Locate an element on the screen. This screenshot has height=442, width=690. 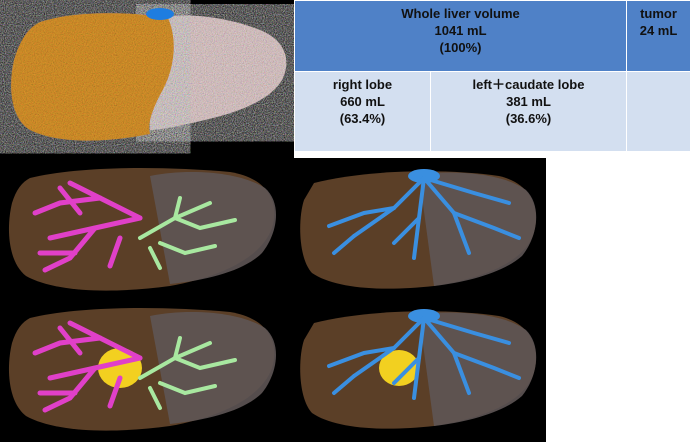
hepatic-vein-tumor-render is located at coordinates (420, 370).